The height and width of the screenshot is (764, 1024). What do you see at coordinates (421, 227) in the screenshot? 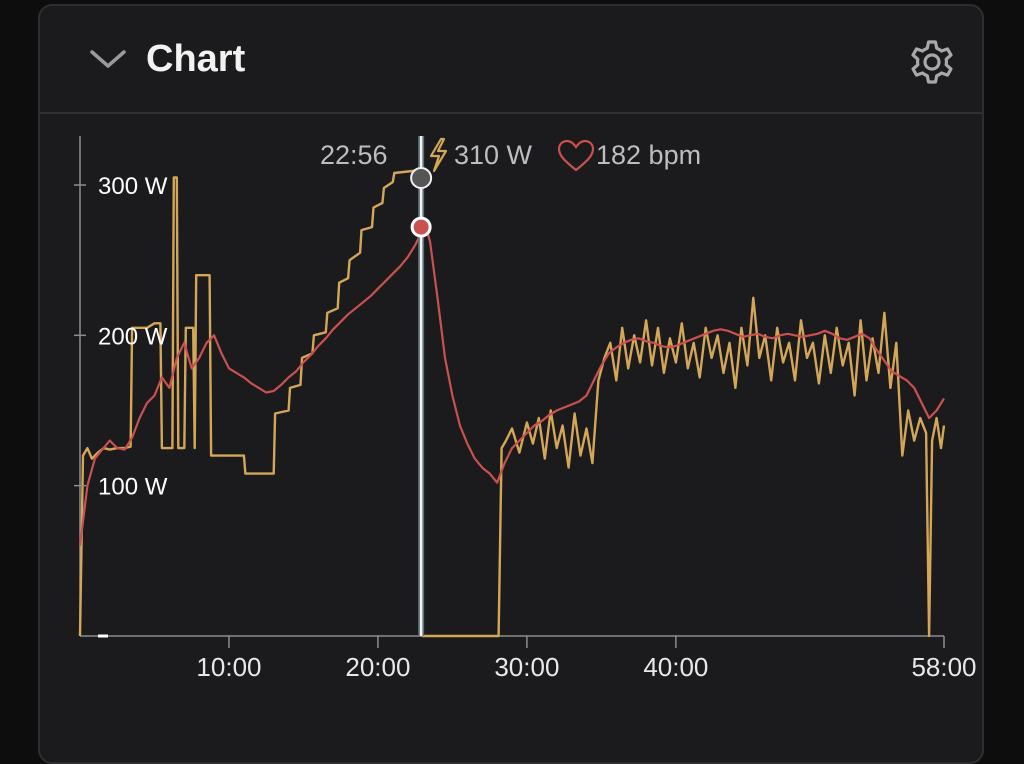
I see `cursor-hr-point` at bounding box center [421, 227].